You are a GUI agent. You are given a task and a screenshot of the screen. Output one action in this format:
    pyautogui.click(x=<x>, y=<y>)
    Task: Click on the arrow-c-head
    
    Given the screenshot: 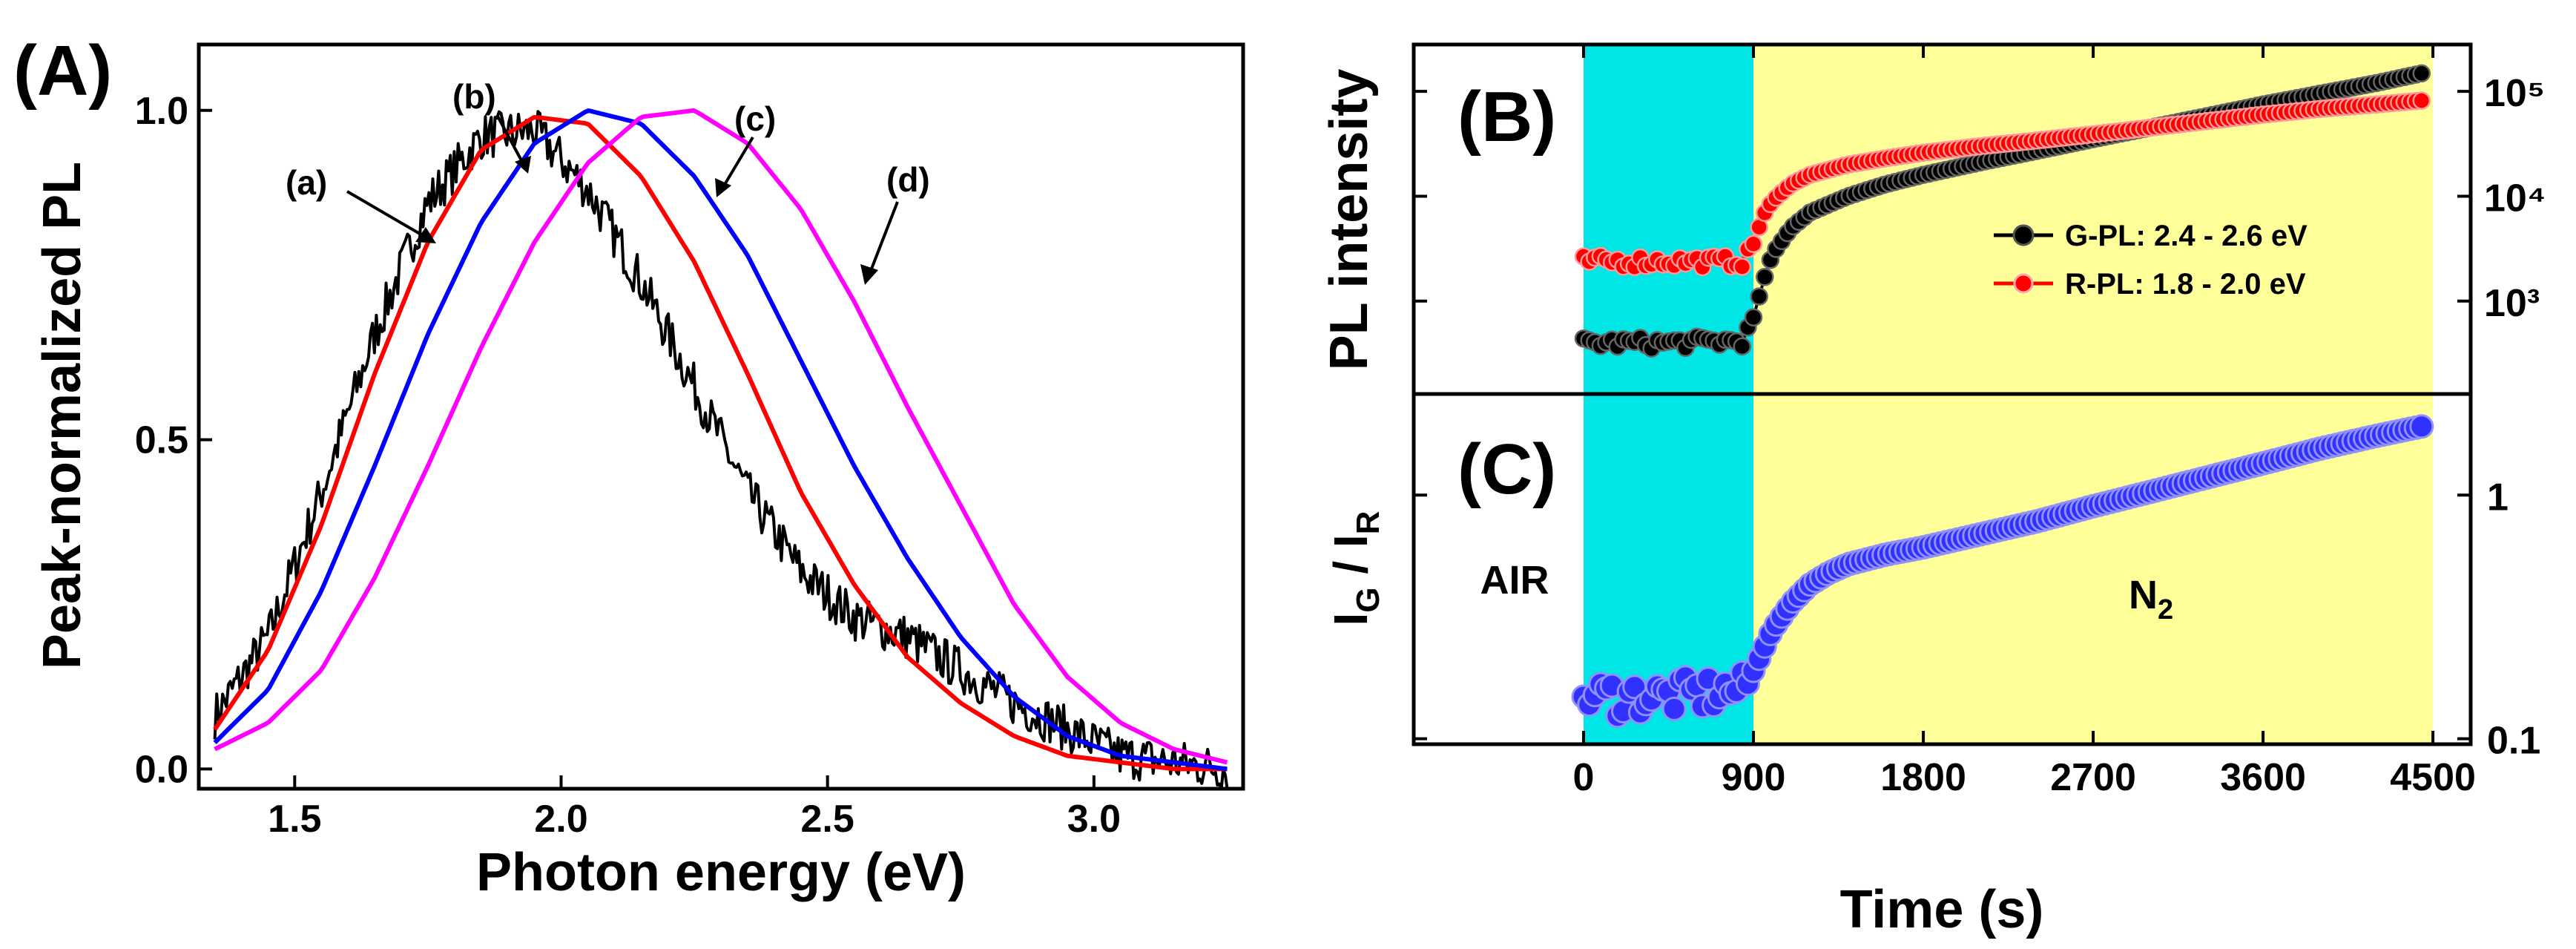 What is the action you would take?
    pyautogui.click(x=723, y=187)
    